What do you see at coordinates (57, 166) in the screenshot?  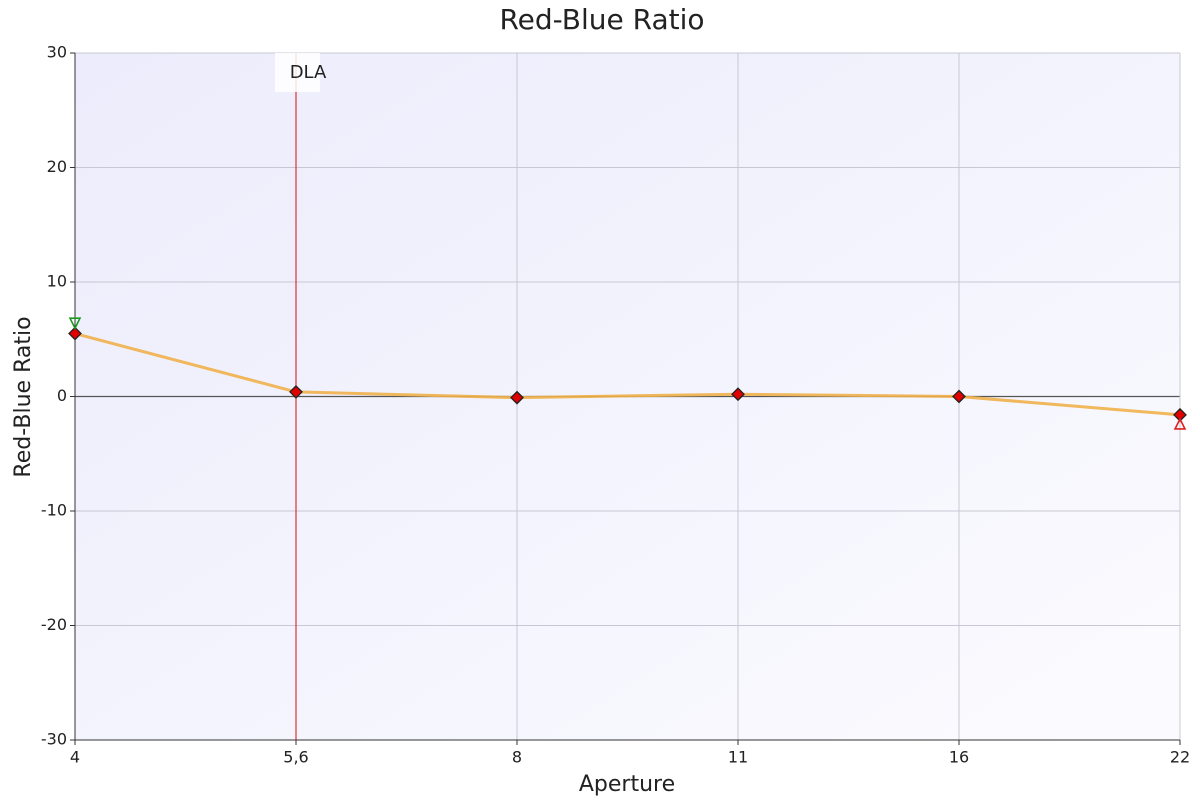 I see `y-tick-label: 20` at bounding box center [57, 166].